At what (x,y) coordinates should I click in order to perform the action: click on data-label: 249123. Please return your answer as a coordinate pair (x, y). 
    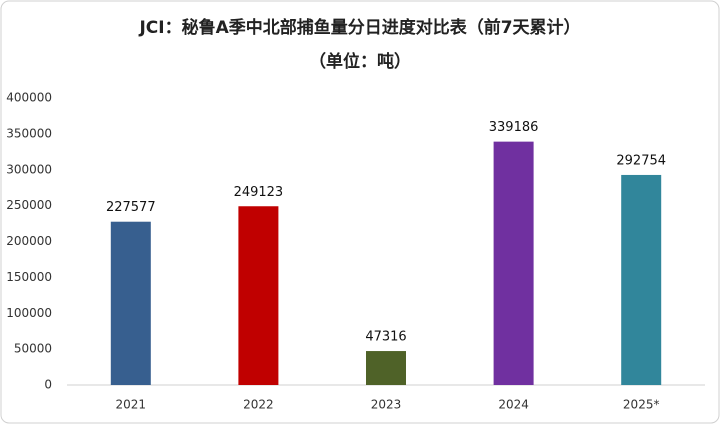
    Looking at the image, I should click on (259, 192).